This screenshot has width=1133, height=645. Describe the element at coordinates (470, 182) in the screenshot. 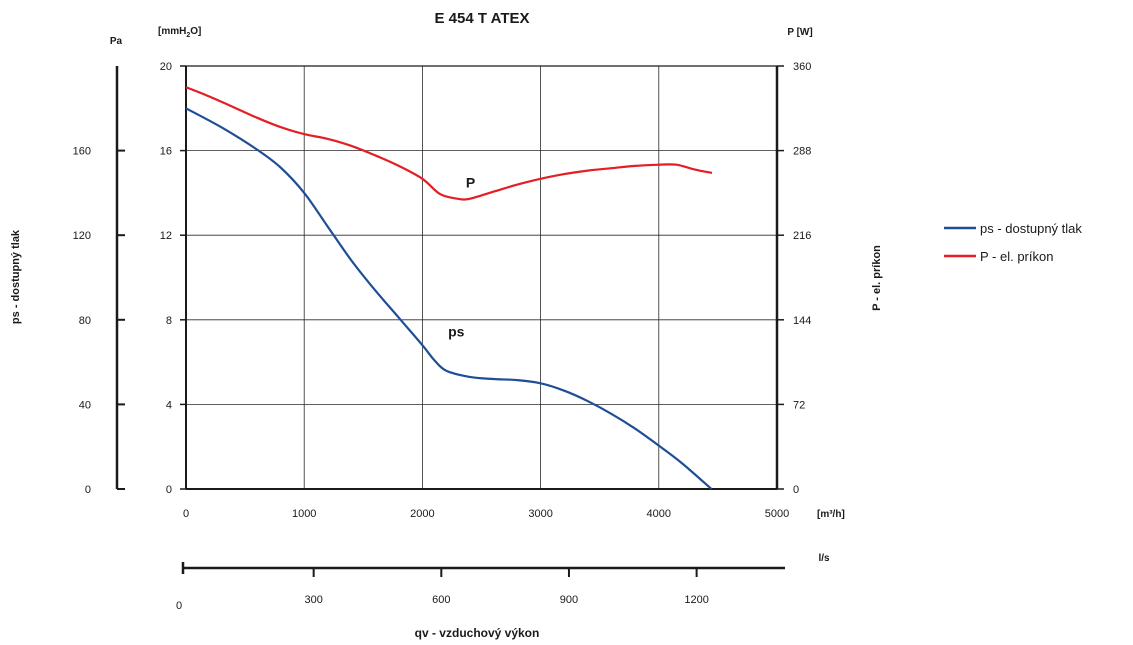

I see `series-curve-label-1: P` at that location.